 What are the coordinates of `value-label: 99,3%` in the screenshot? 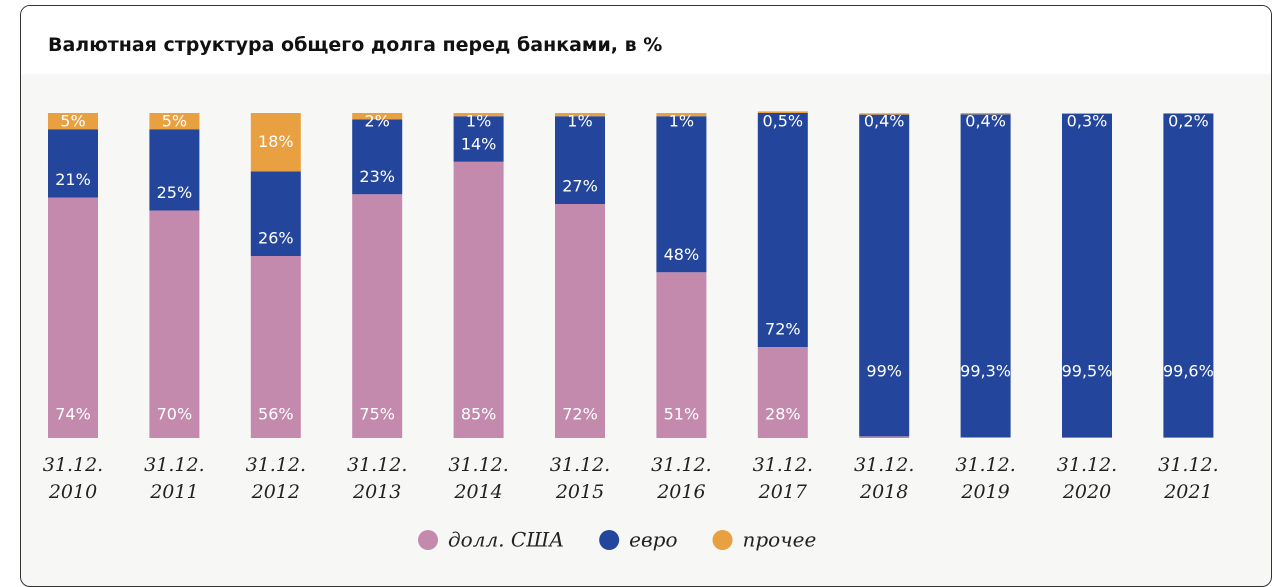 It's located at (985, 371).